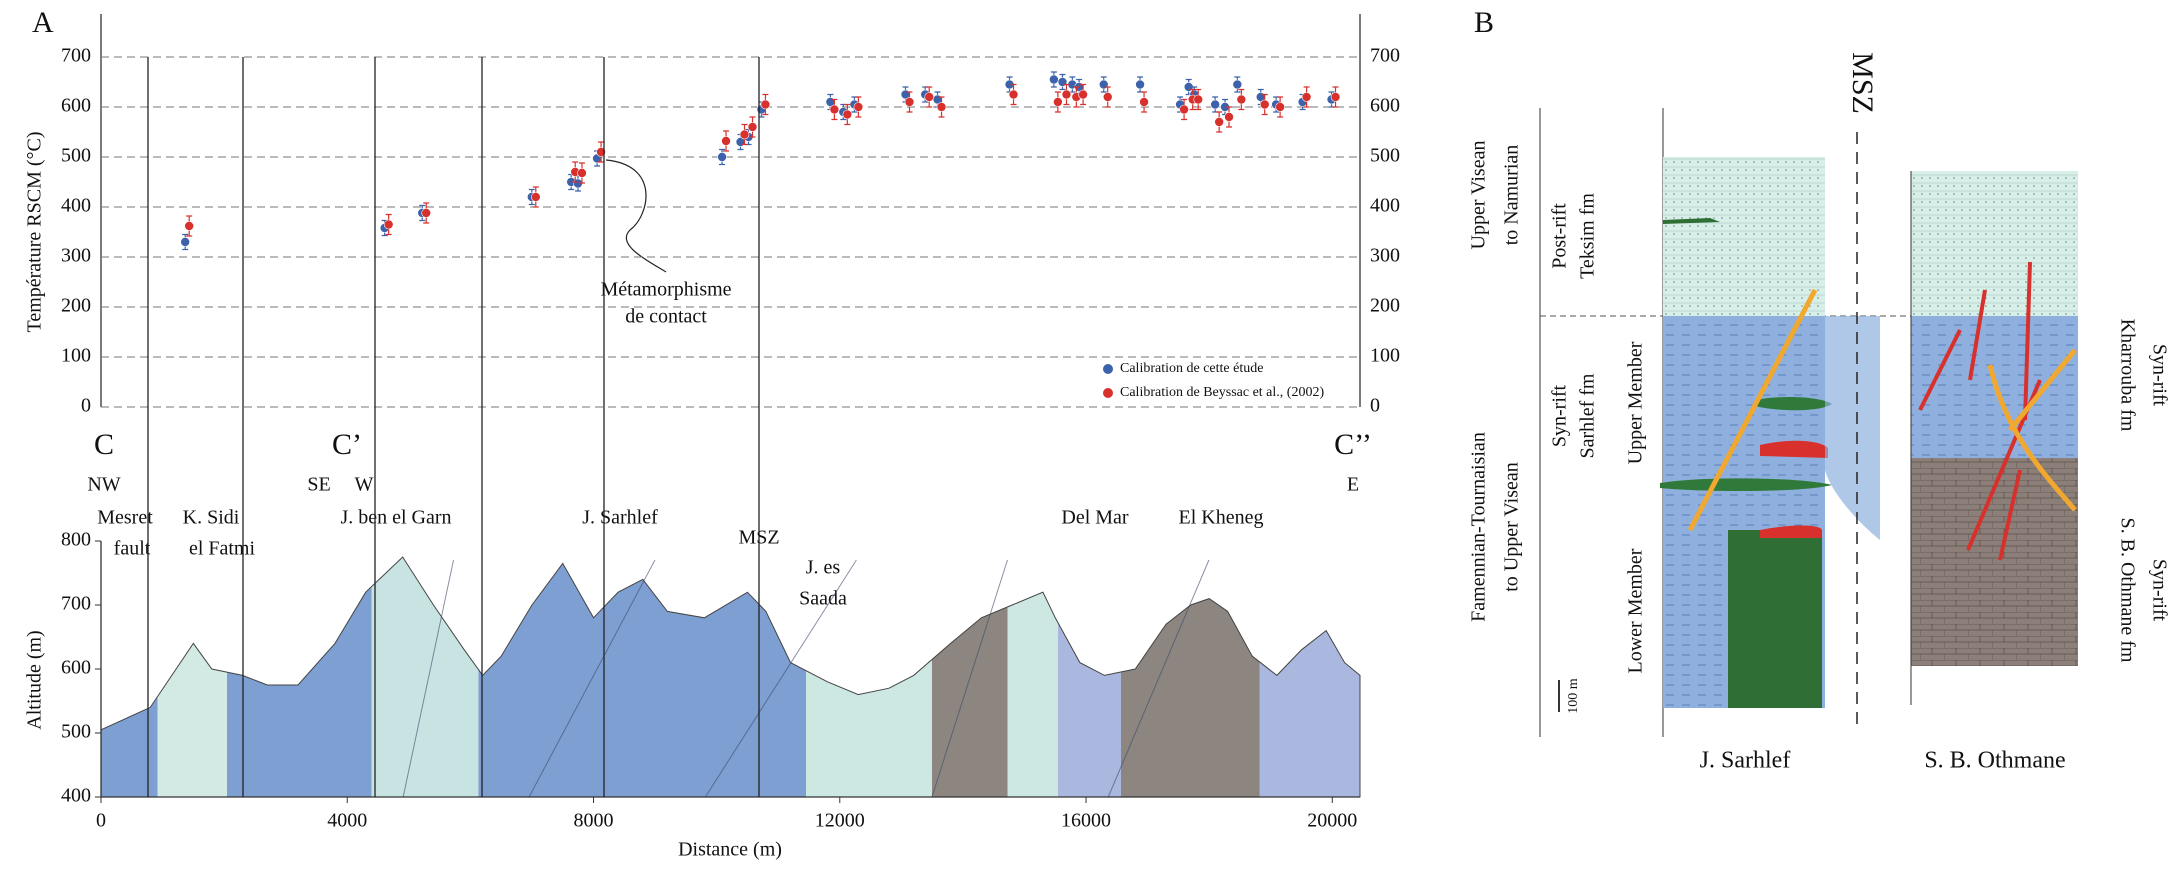  Describe the element at coordinates (1994, 243) in the screenshot. I see `kharrouba-upper` at that location.